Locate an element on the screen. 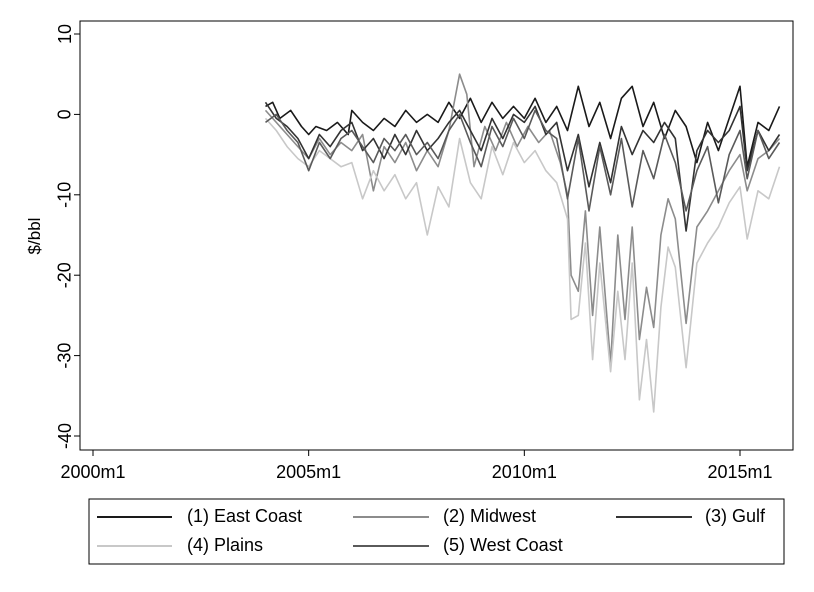 This screenshot has width=814, height=592. y-tick-label: 10 is located at coordinates (65, 34).